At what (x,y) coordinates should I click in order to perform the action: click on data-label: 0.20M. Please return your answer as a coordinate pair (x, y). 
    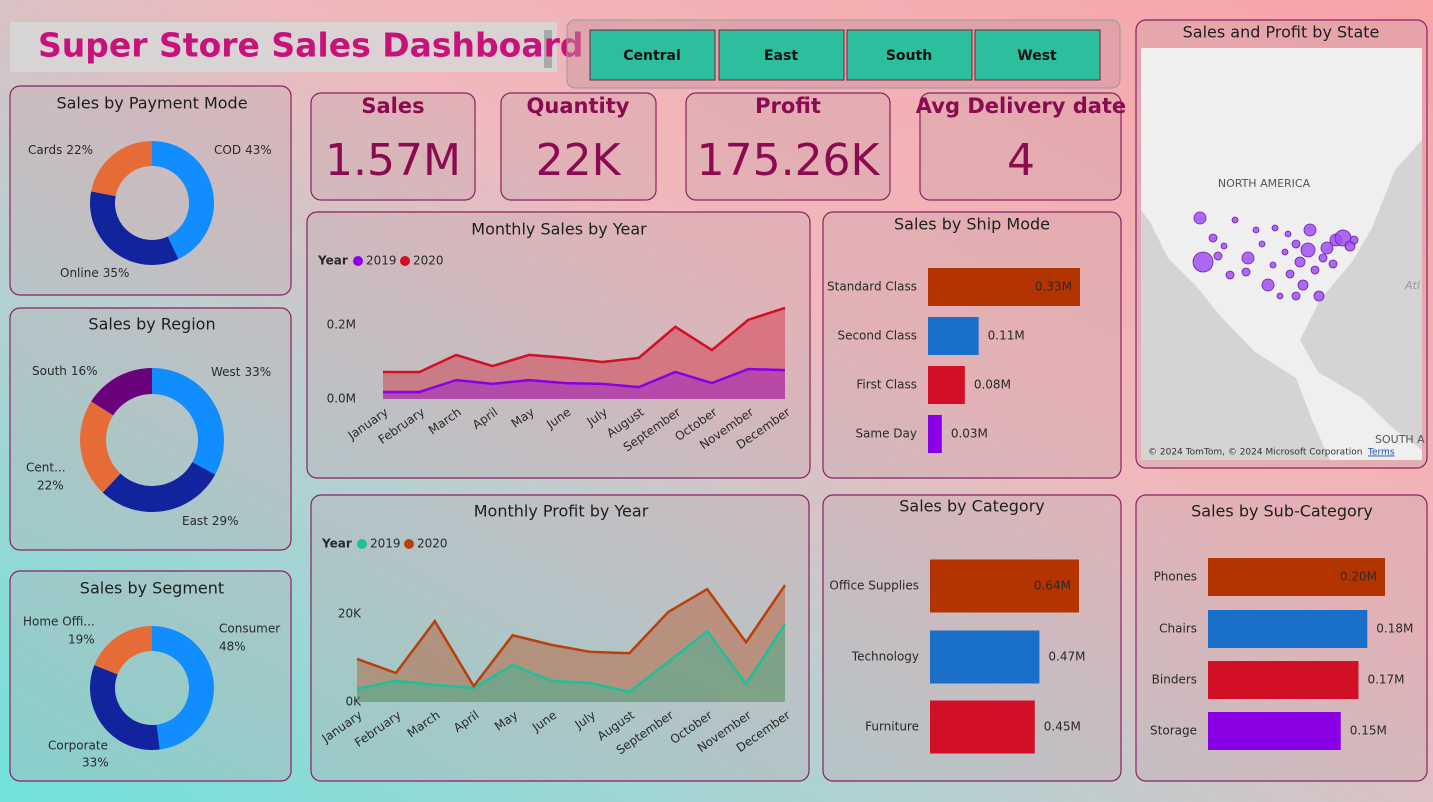
    Looking at the image, I should click on (1358, 577).